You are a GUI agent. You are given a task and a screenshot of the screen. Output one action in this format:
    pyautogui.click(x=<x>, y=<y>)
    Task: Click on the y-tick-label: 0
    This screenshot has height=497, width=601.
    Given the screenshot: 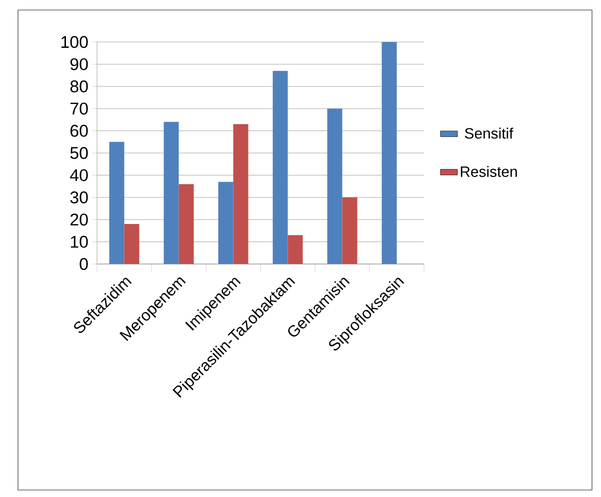 What is the action you would take?
    pyautogui.click(x=84, y=264)
    